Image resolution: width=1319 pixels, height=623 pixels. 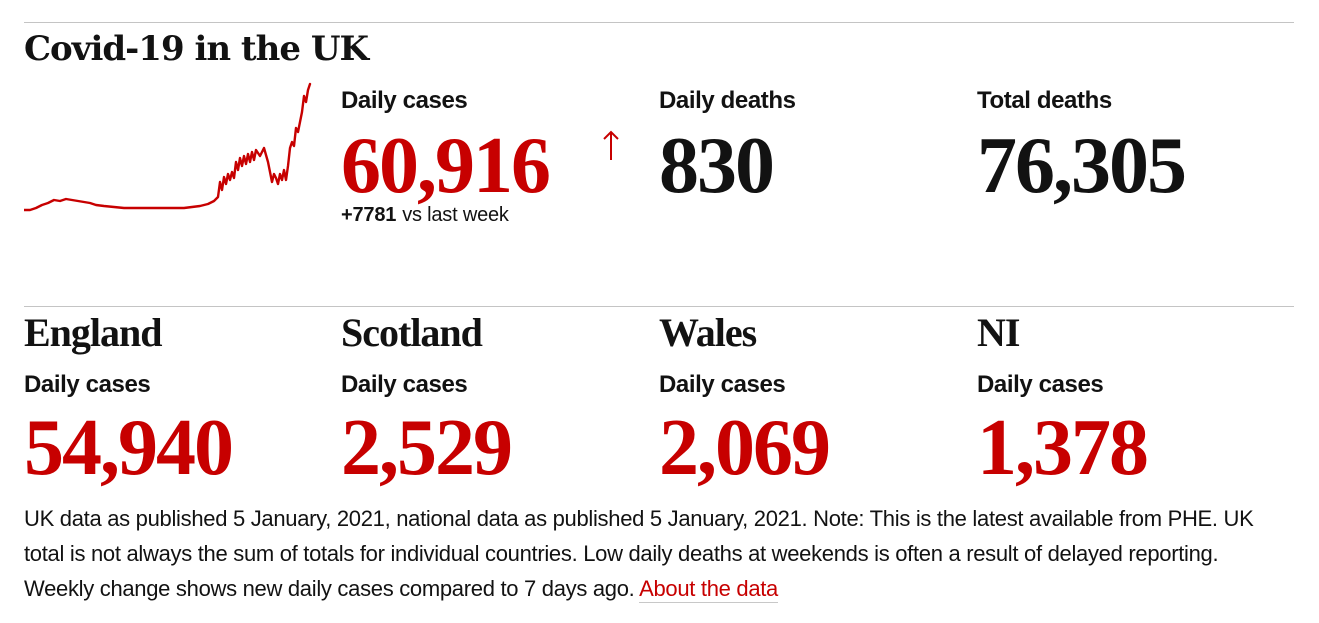 What do you see at coordinates (659, 22) in the screenshot?
I see `top-rule` at bounding box center [659, 22].